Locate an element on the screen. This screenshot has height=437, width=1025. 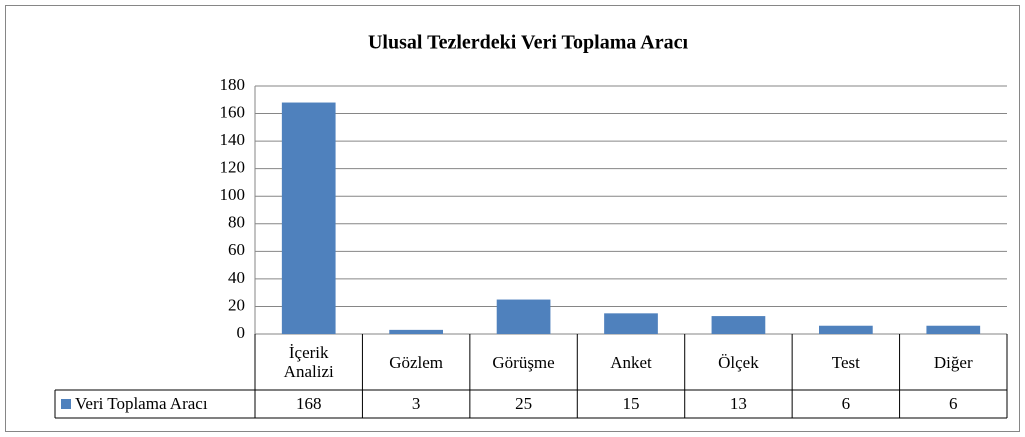
y-tick-label: 160 is located at coordinates (233, 111).